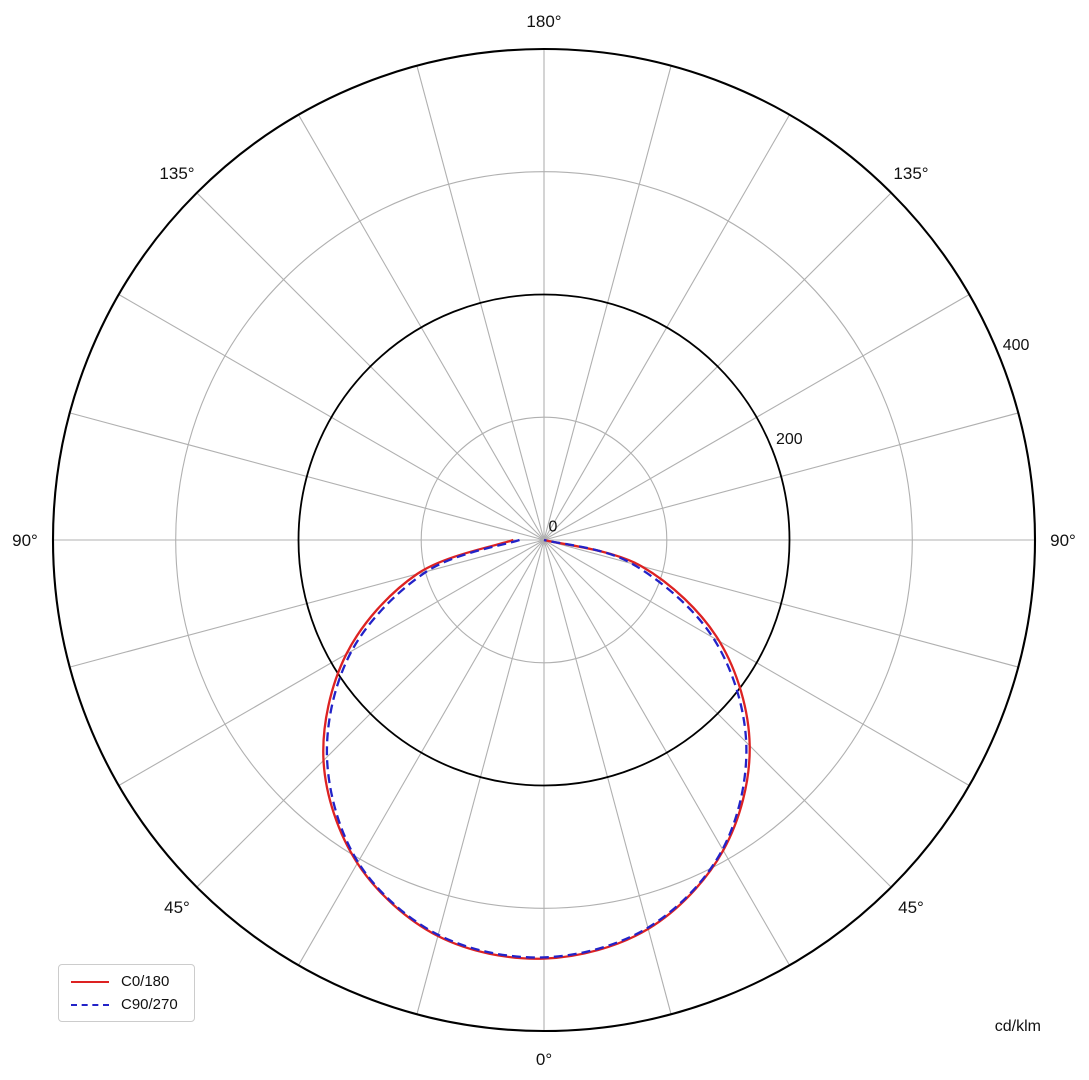 The width and height of the screenshot is (1089, 1080). I want to click on radius-tick-label: 200, so click(789, 439).